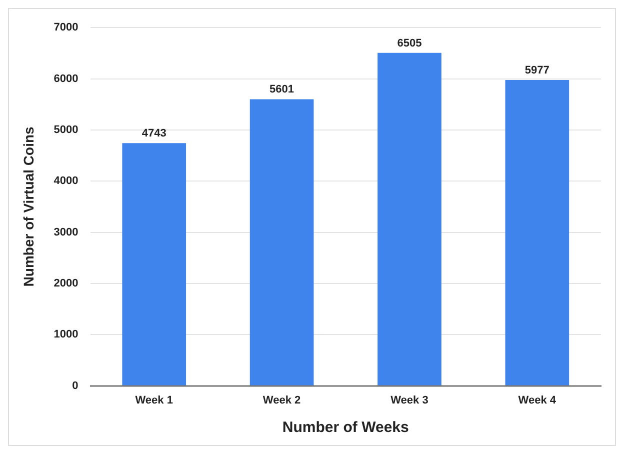 The width and height of the screenshot is (624, 454). Describe the element at coordinates (281, 400) in the screenshot. I see `x-tick-label: Week 2` at that location.